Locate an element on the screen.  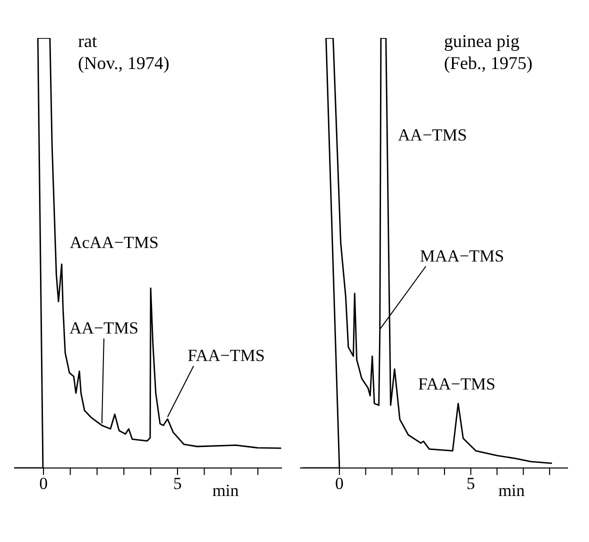
chart-title: guinea pig is located at coordinates (482, 41).